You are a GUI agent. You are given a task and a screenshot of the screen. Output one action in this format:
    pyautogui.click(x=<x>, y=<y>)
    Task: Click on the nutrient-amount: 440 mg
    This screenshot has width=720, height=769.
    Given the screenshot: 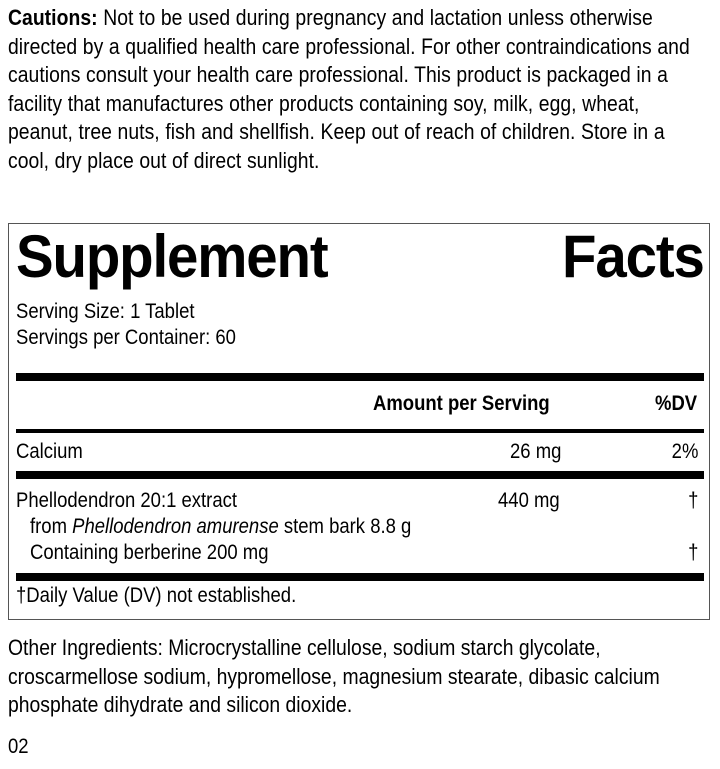 What is the action you would take?
    pyautogui.click(x=529, y=500)
    